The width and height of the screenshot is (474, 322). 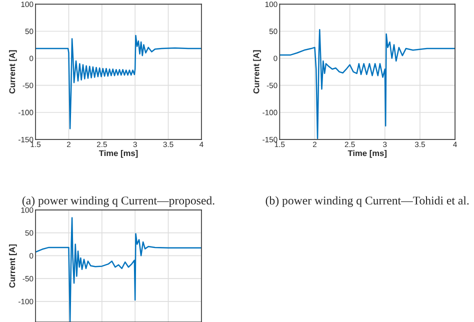 I want to click on text: (a) power winding q Current—proposed., so click(x=118, y=201).